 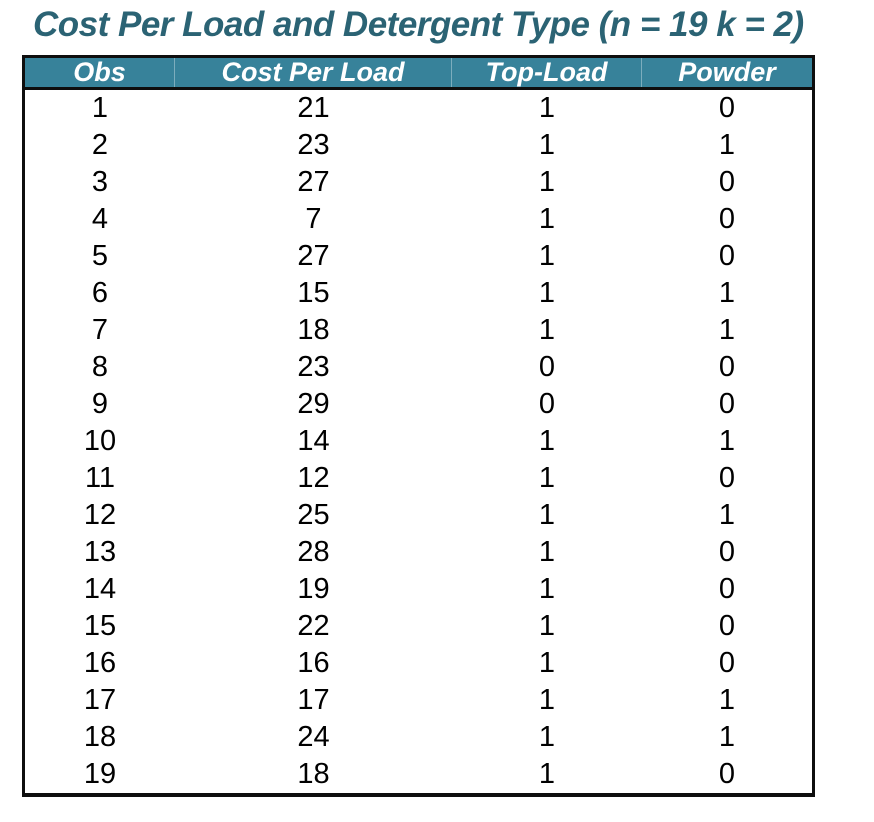 I want to click on table-cell: 25, so click(x=313, y=515).